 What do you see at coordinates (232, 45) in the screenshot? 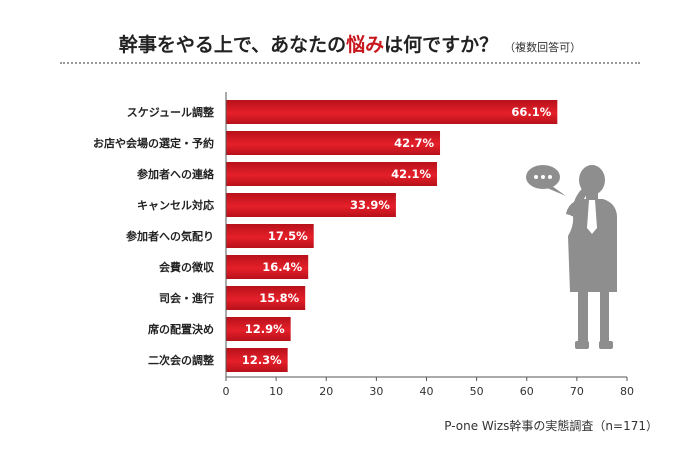
I see `title-text: 幹事をやる上で、あなたの` at bounding box center [232, 45].